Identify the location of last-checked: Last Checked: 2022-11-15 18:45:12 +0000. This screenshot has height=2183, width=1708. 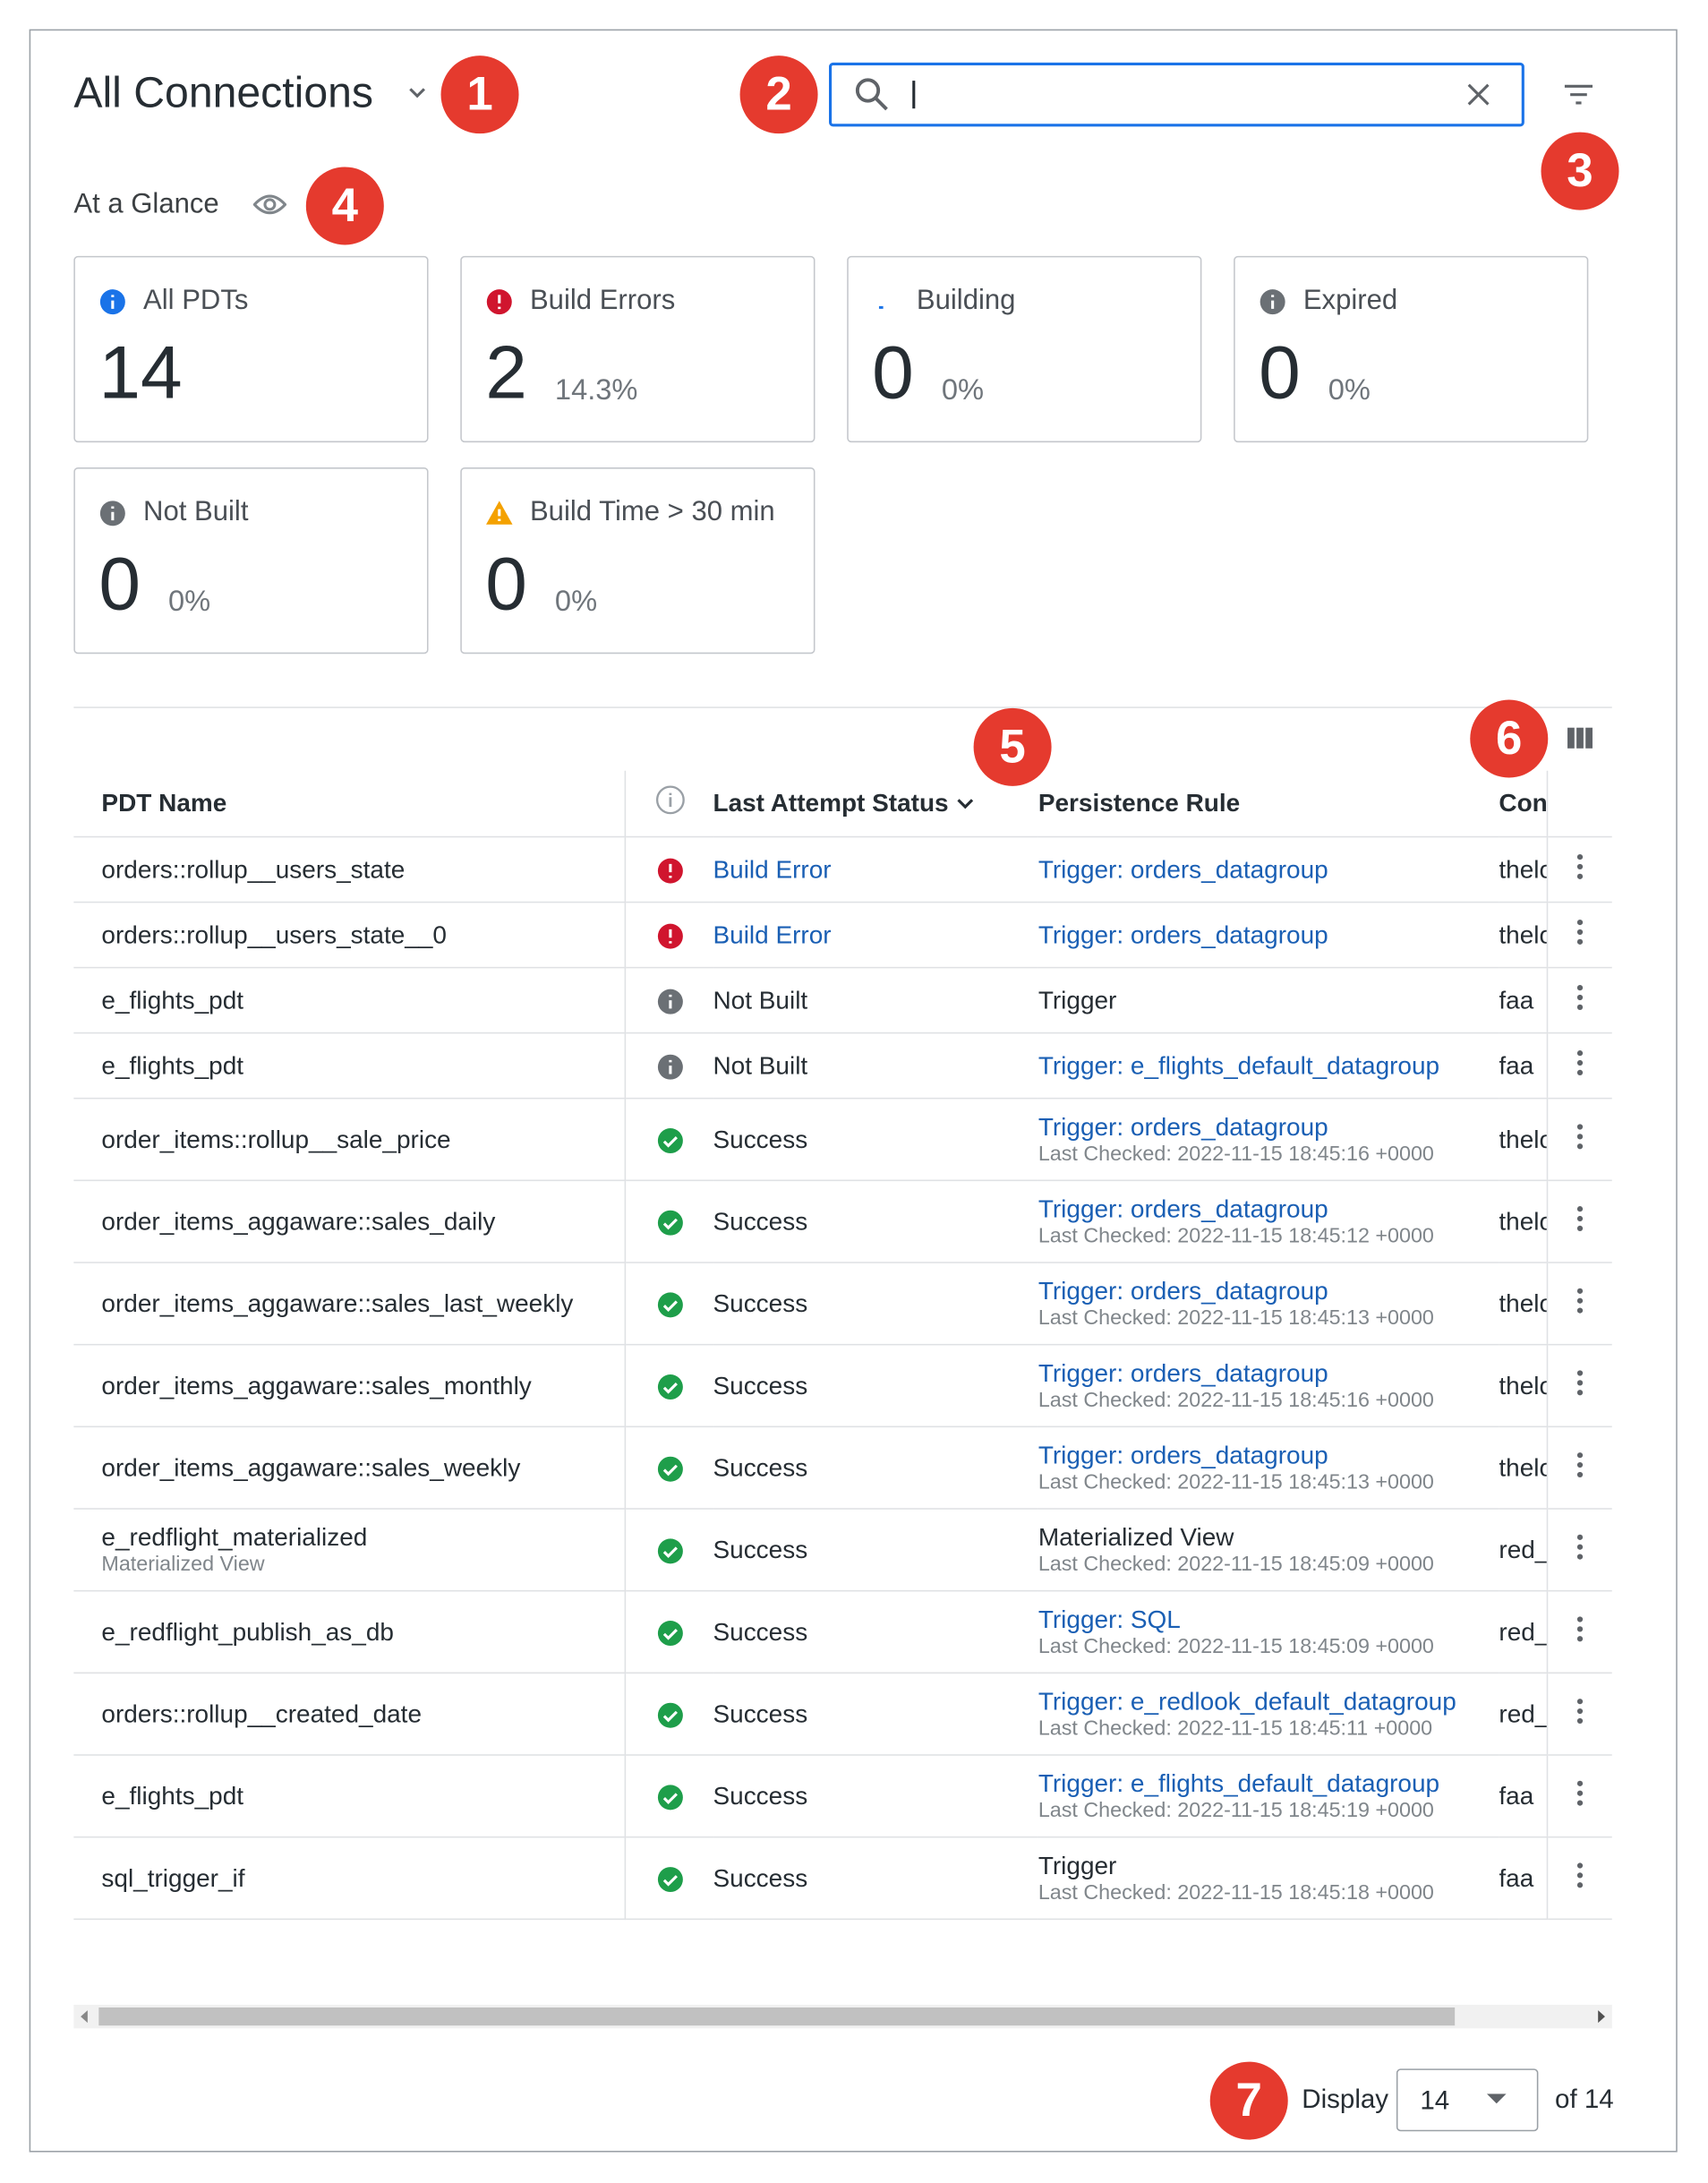
(1236, 1236).